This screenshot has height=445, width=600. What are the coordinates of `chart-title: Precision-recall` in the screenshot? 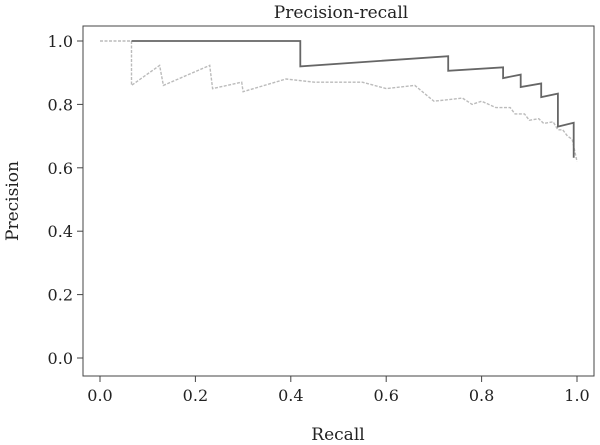 It's located at (341, 13).